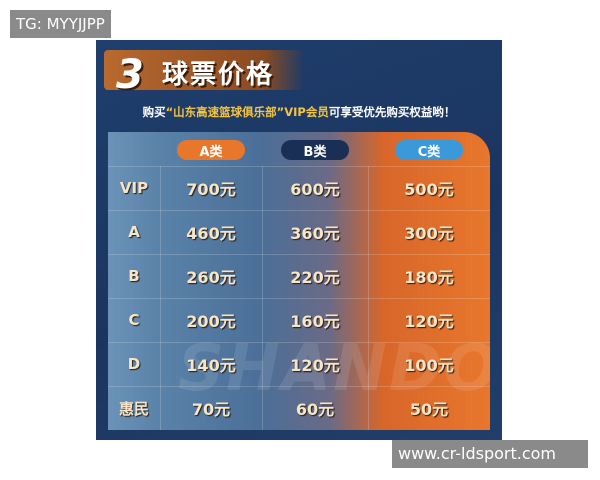 The height and width of the screenshot is (480, 600). What do you see at coordinates (211, 409) in the screenshot?
I see `price: 70元` at bounding box center [211, 409].